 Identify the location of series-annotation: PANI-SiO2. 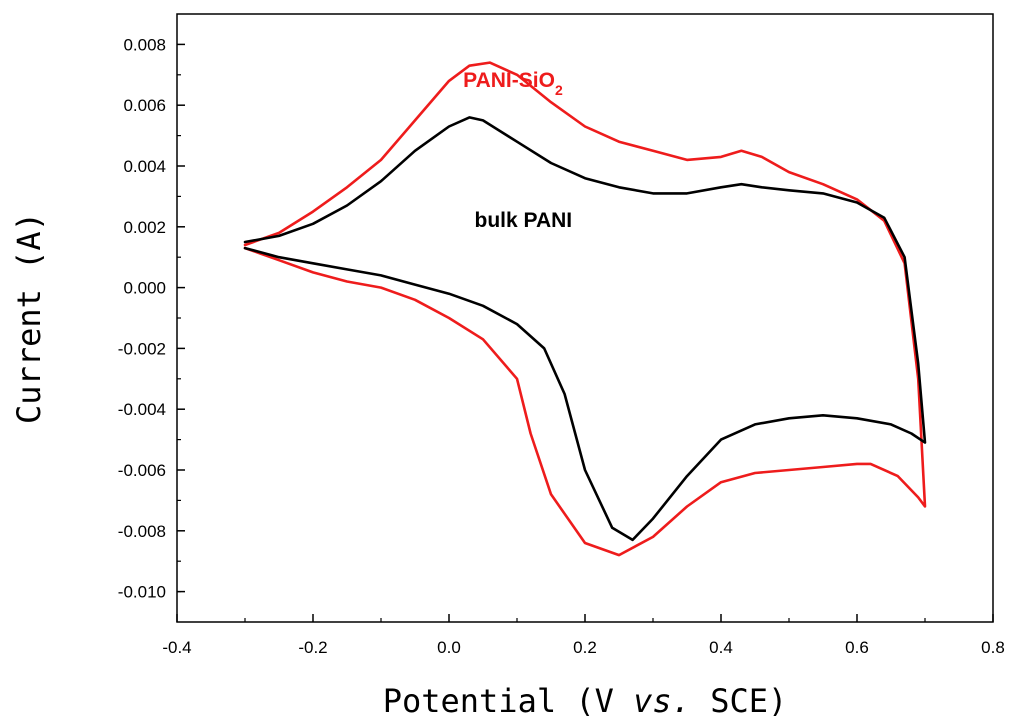
(513, 83).